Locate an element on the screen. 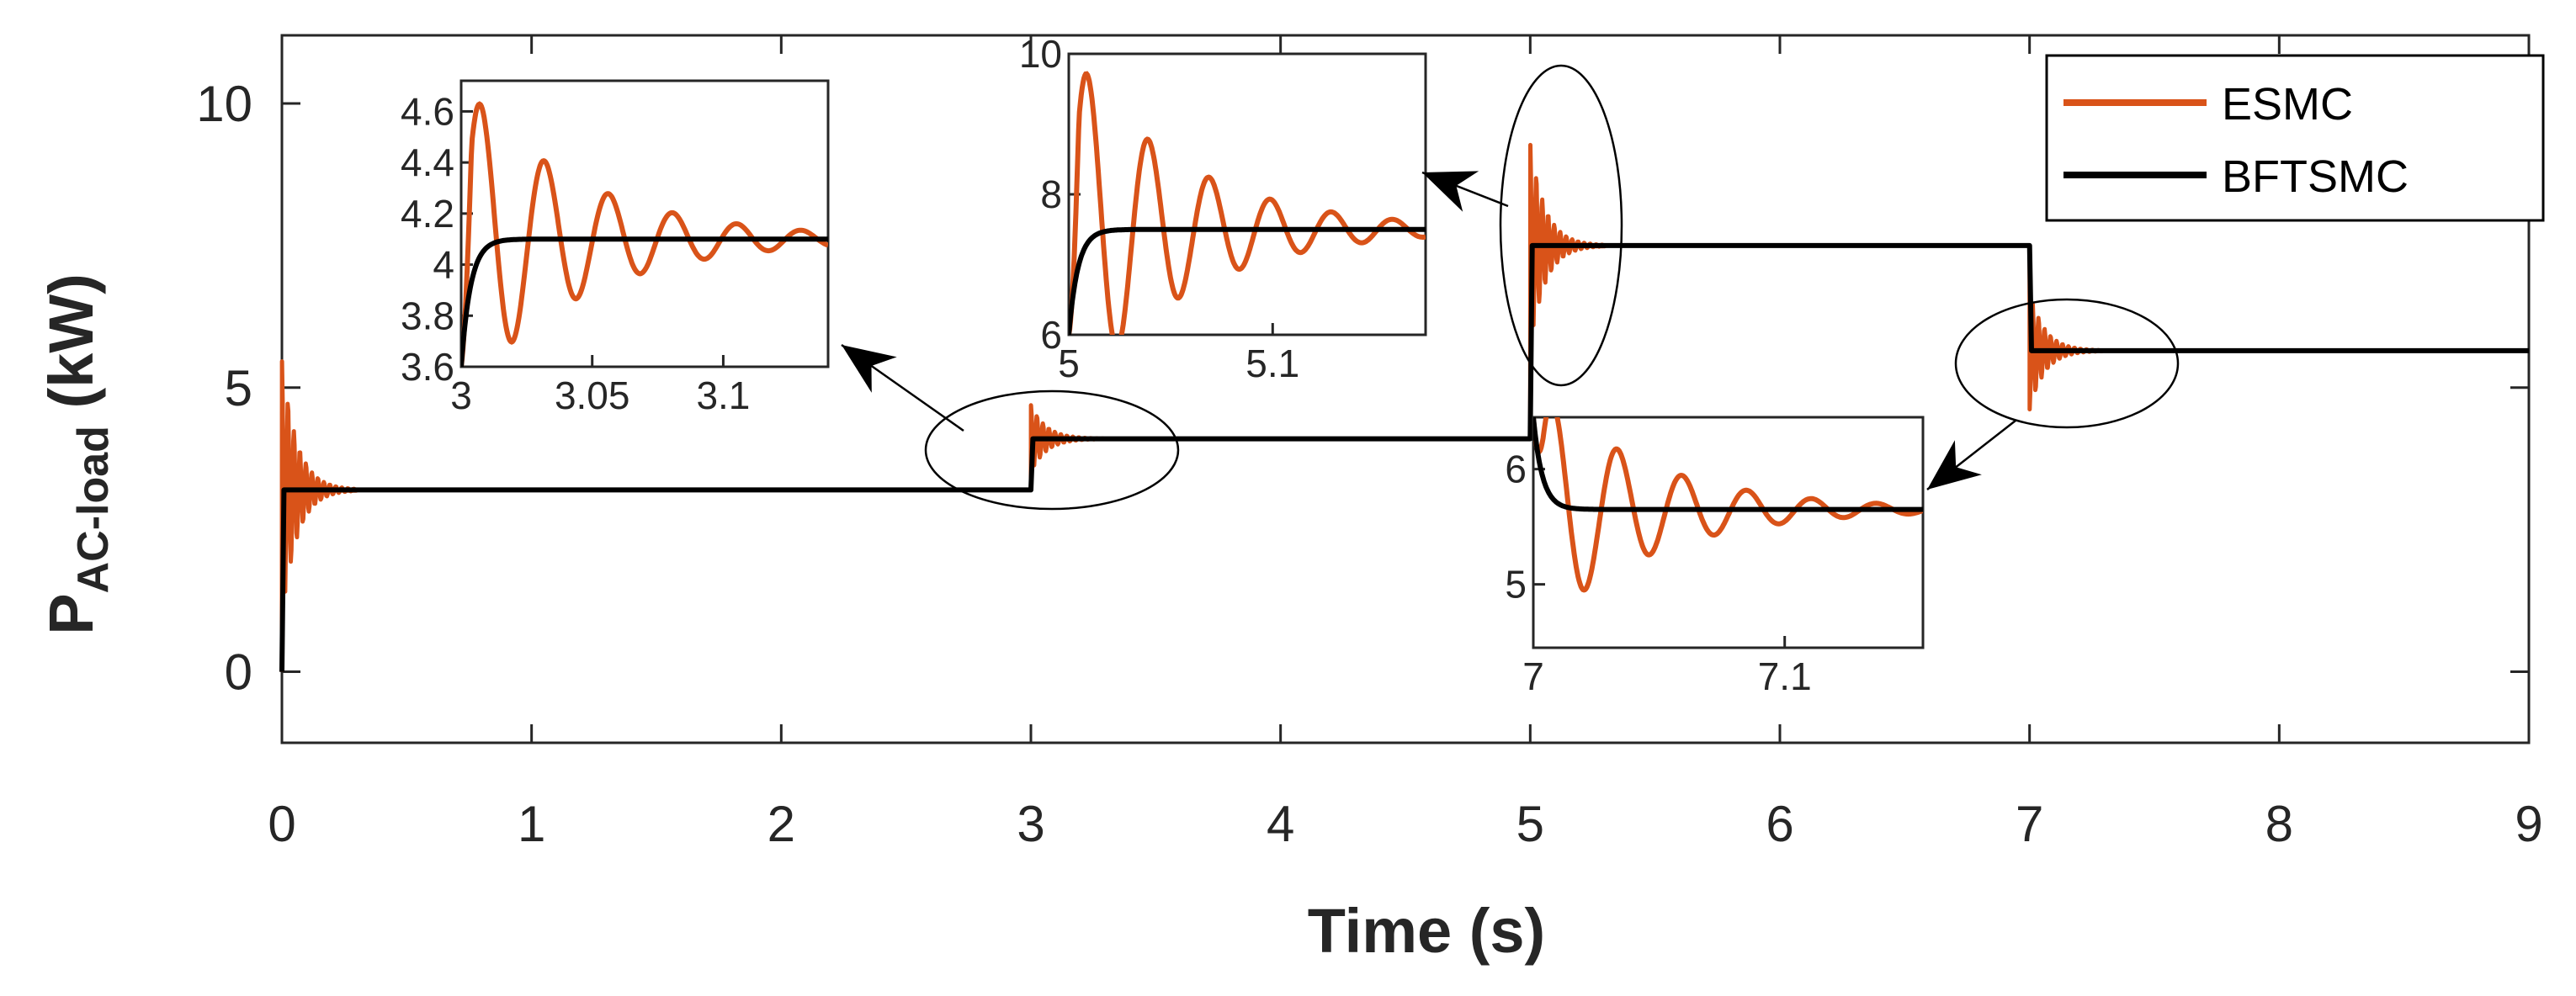  y-tick-label: 10 is located at coordinates (224, 104).